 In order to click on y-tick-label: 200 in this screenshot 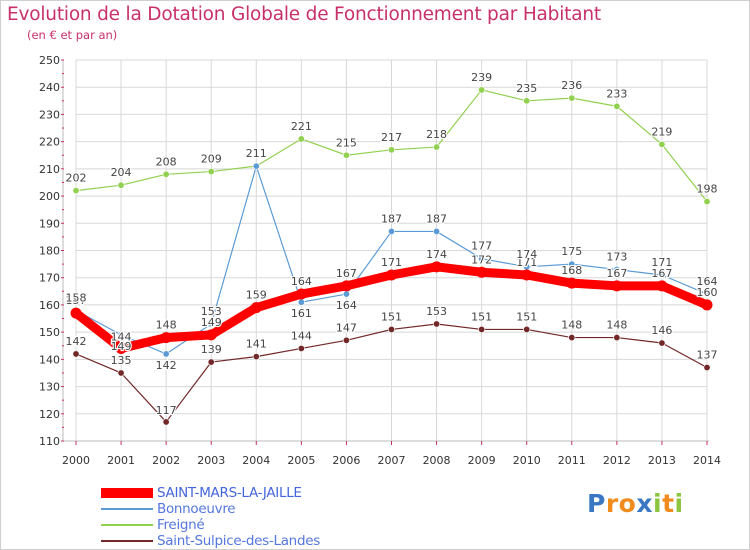, I will do `click(49, 196)`.